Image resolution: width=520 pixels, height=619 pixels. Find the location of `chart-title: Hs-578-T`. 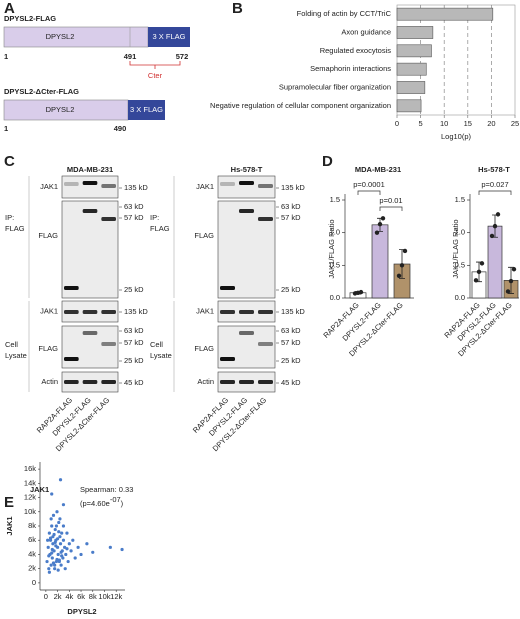

chart-title: Hs-578-T is located at coordinates (494, 169).